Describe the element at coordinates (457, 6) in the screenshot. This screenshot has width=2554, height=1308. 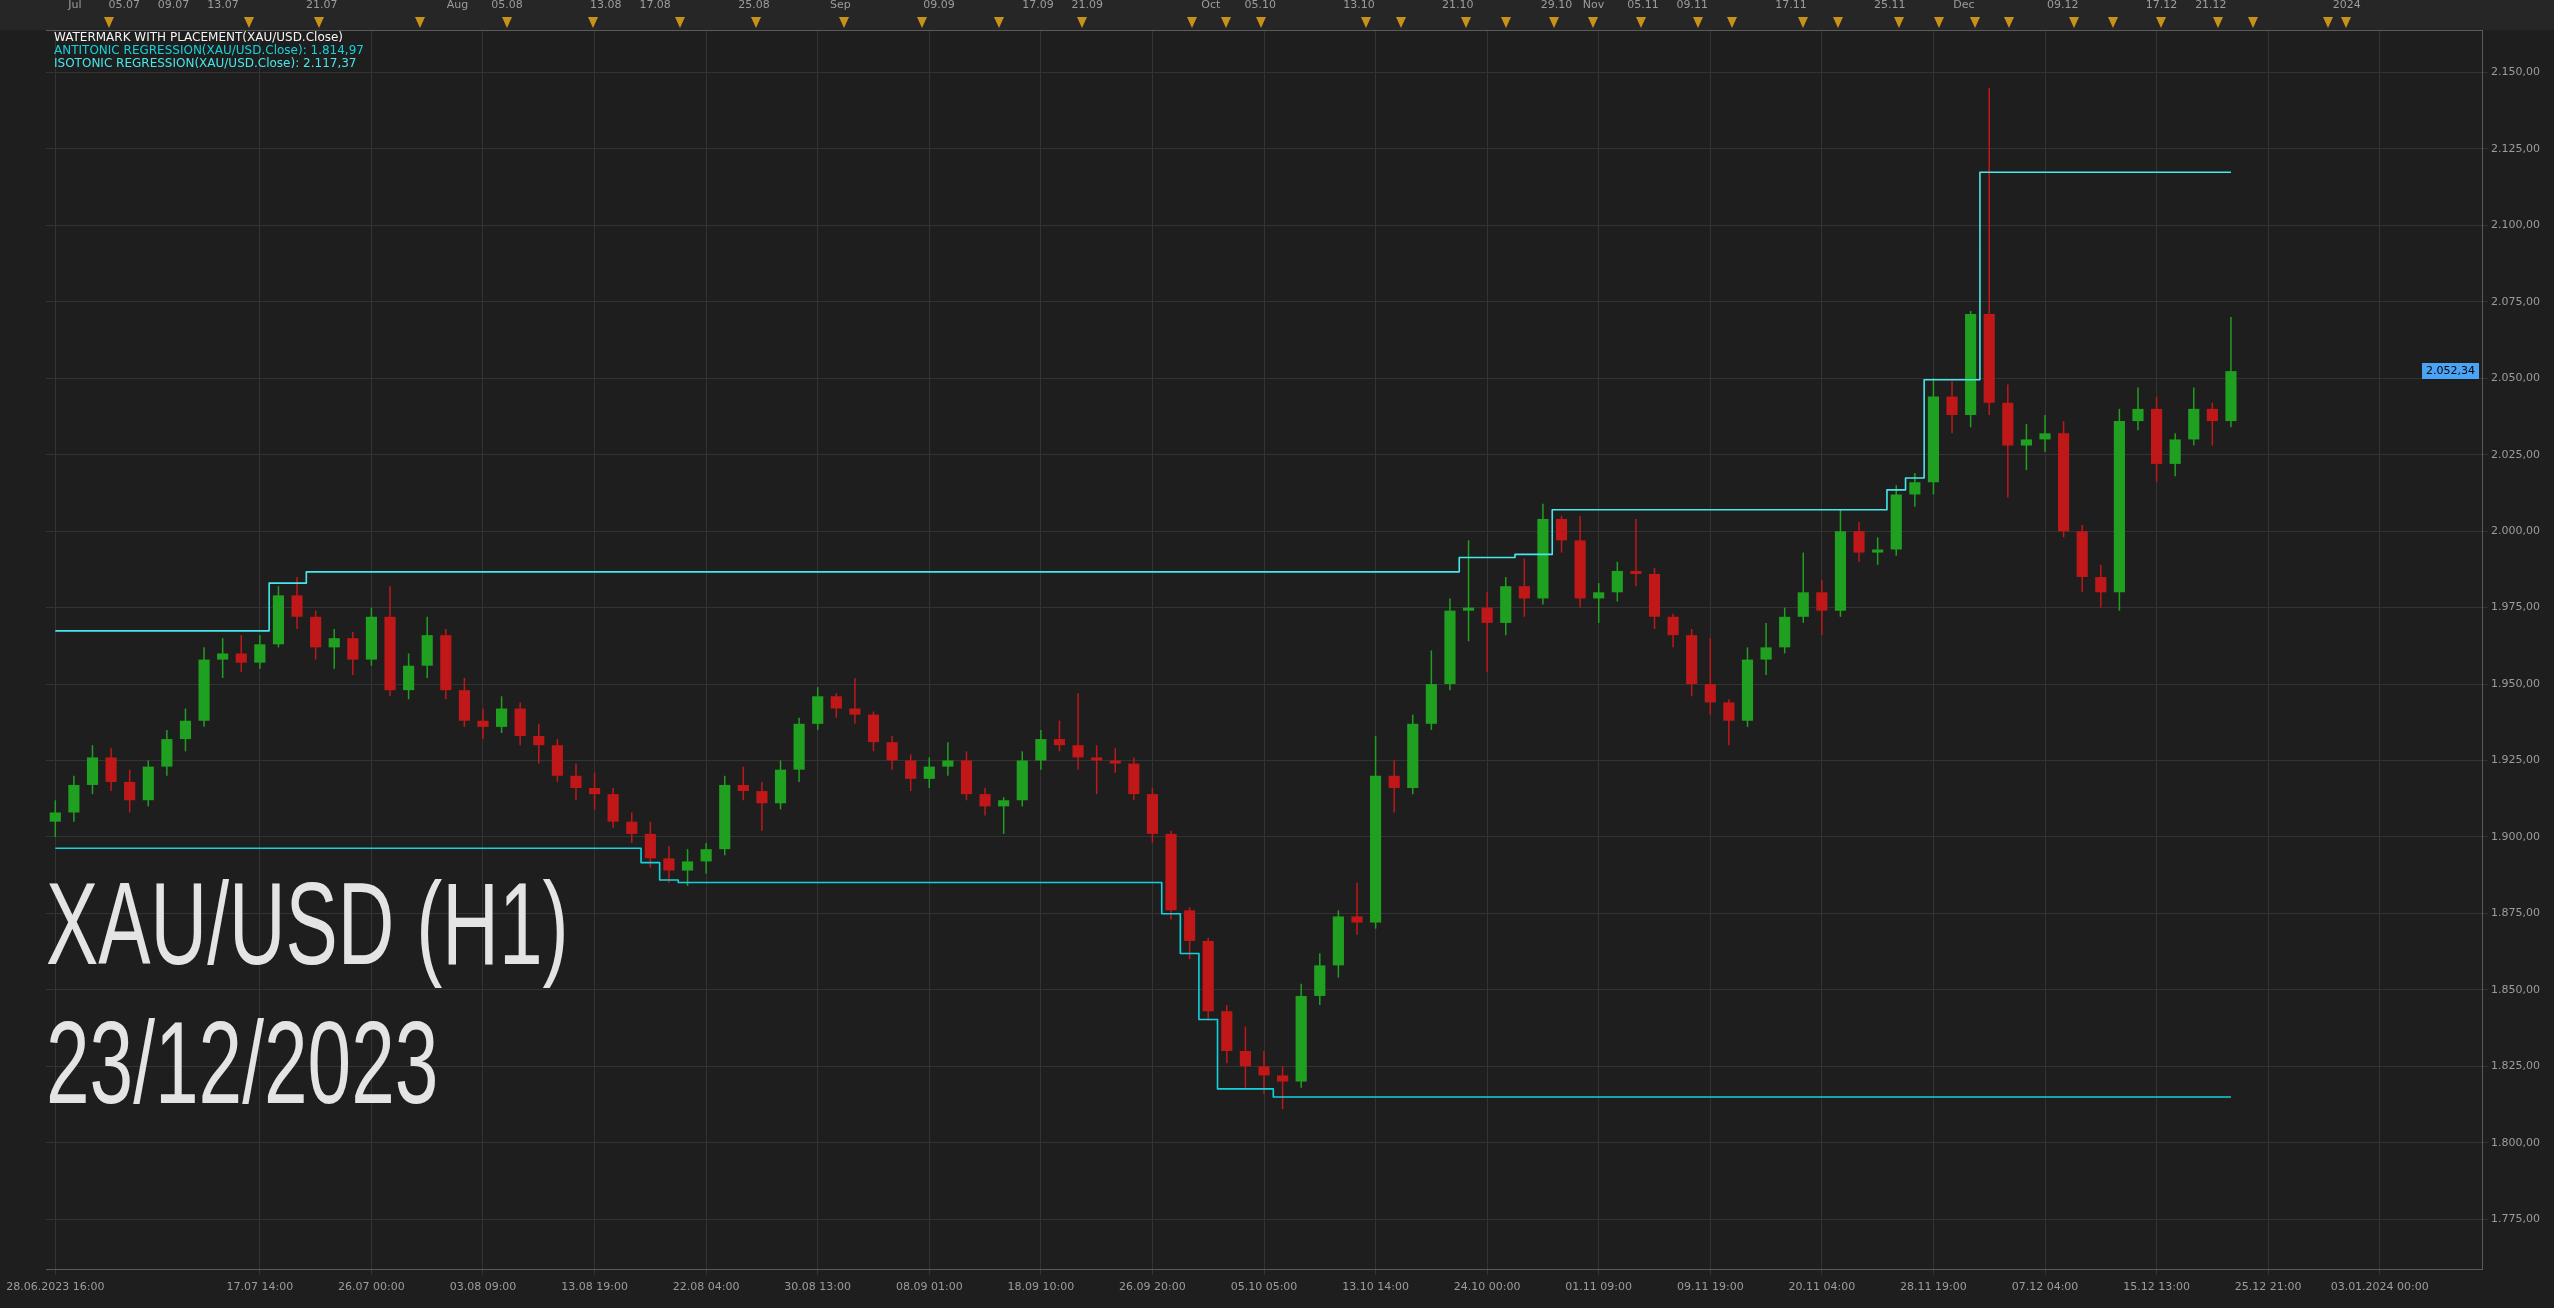
I see `x2-tick-label: Aug` at that location.